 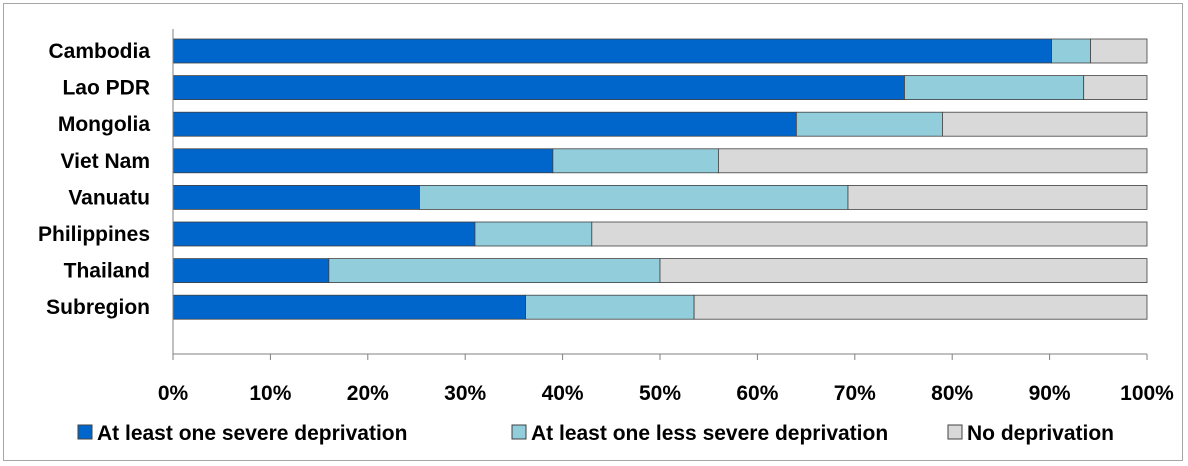 I want to click on category-label: Cambodia, so click(x=99, y=51).